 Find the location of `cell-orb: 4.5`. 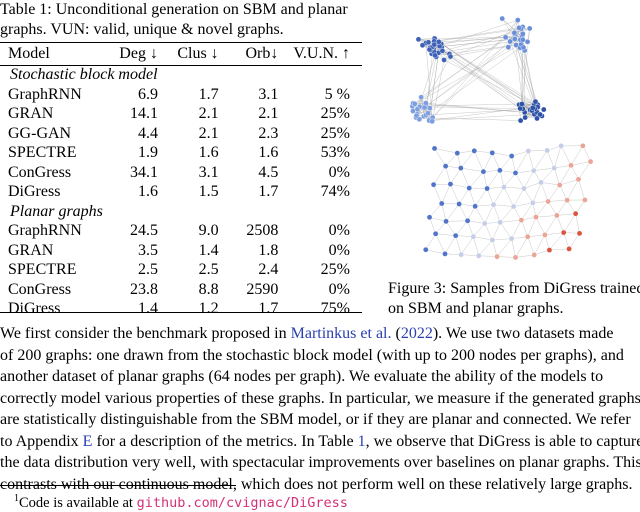

cell-orb: 4.5 is located at coordinates (255, 173).